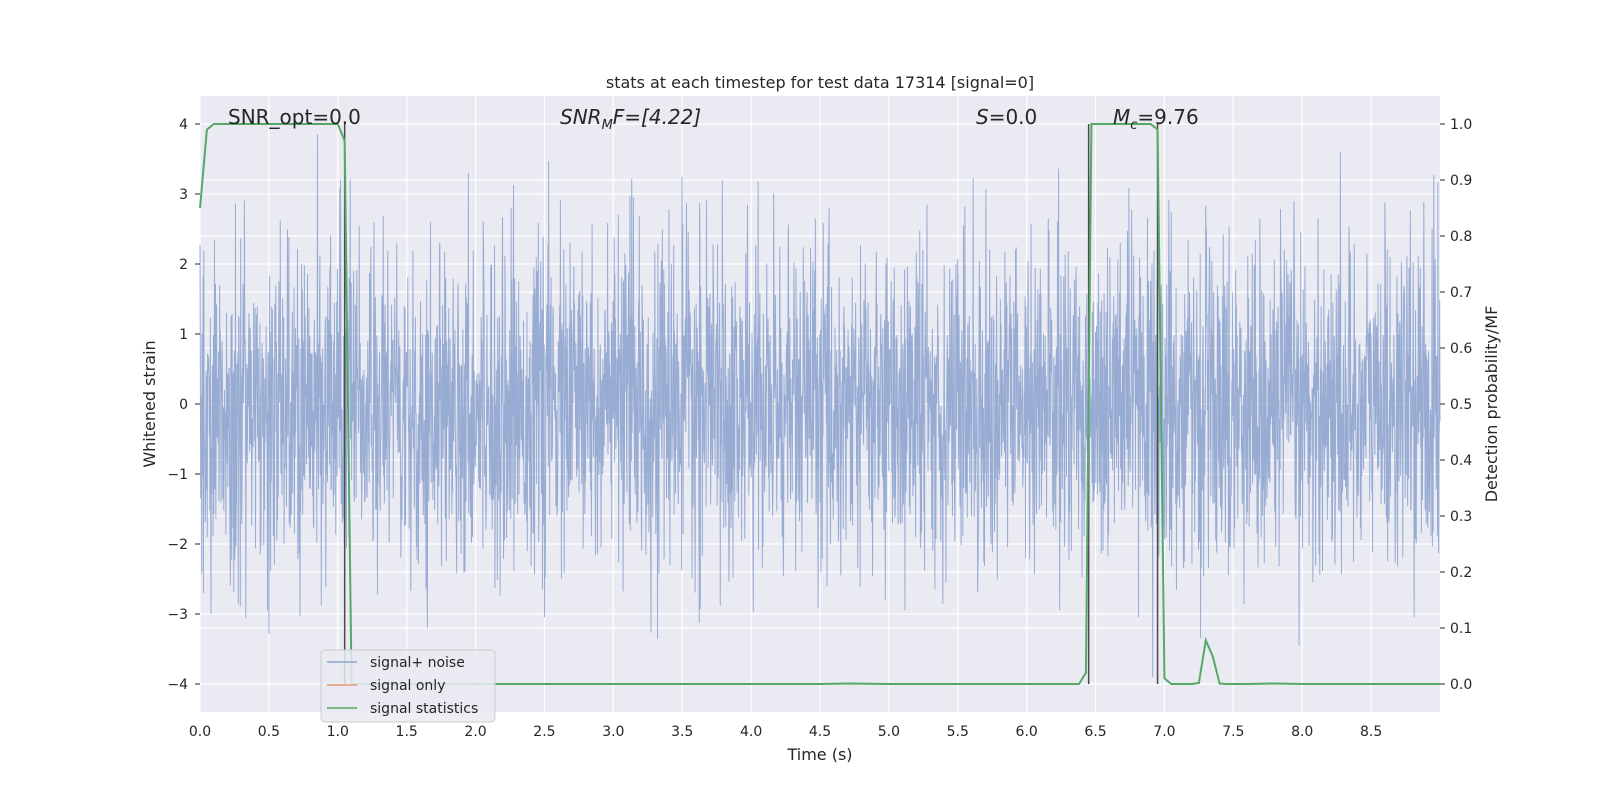 Image resolution: width=1600 pixels, height=800 pixels. Describe the element at coordinates (657, 117) in the screenshot. I see `annotation-snr-mf-rest: F=[4.22]` at that location.